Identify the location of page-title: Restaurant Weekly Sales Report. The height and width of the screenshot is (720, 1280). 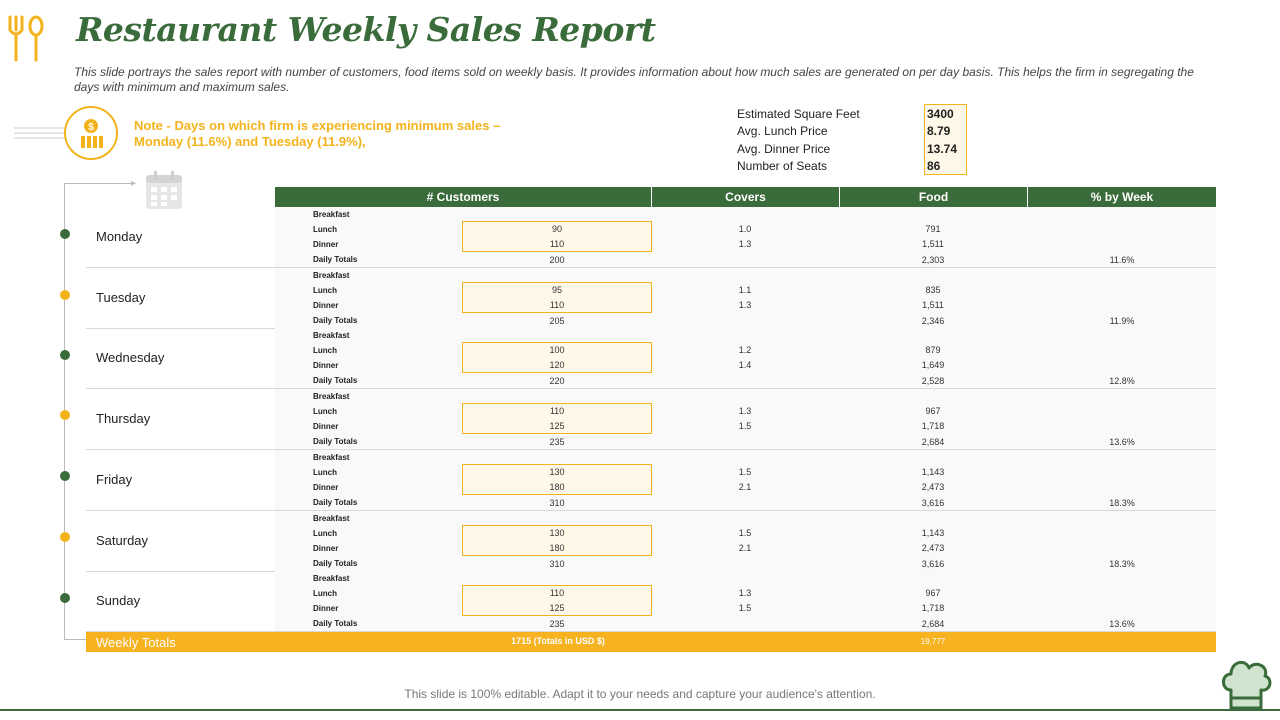
(366, 29).